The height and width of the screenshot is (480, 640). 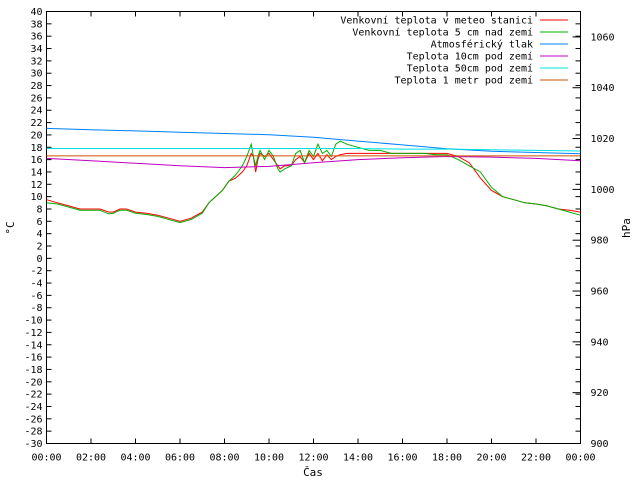 What do you see at coordinates (269, 458) in the screenshot?
I see `x-tick-label: 10:00` at bounding box center [269, 458].